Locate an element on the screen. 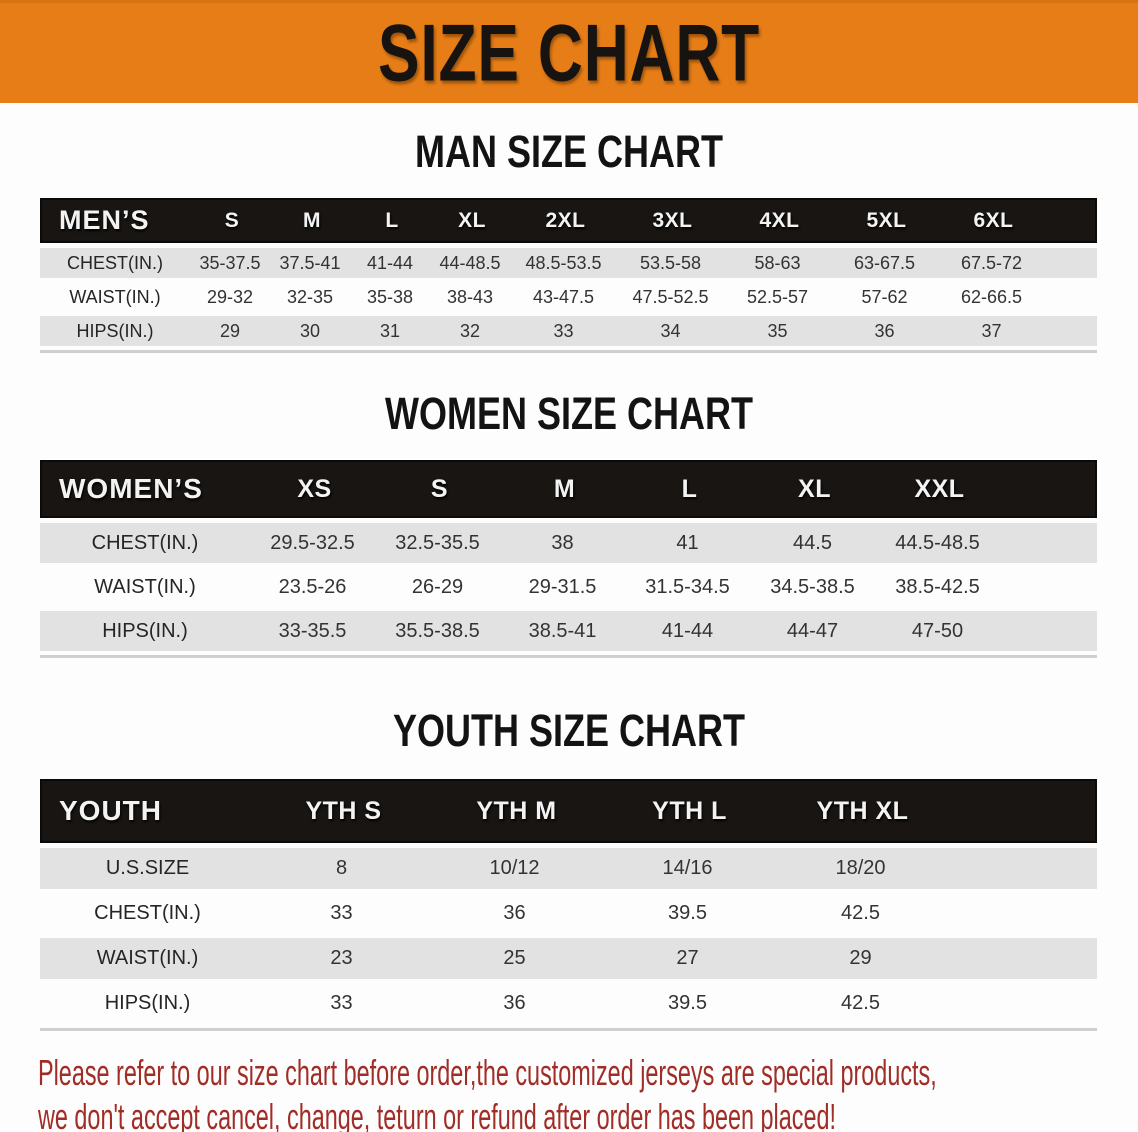 This screenshot has width=1138, height=1132. table-row: CHEST(IN.) 33 36 39.5 42.5 is located at coordinates (568, 913).